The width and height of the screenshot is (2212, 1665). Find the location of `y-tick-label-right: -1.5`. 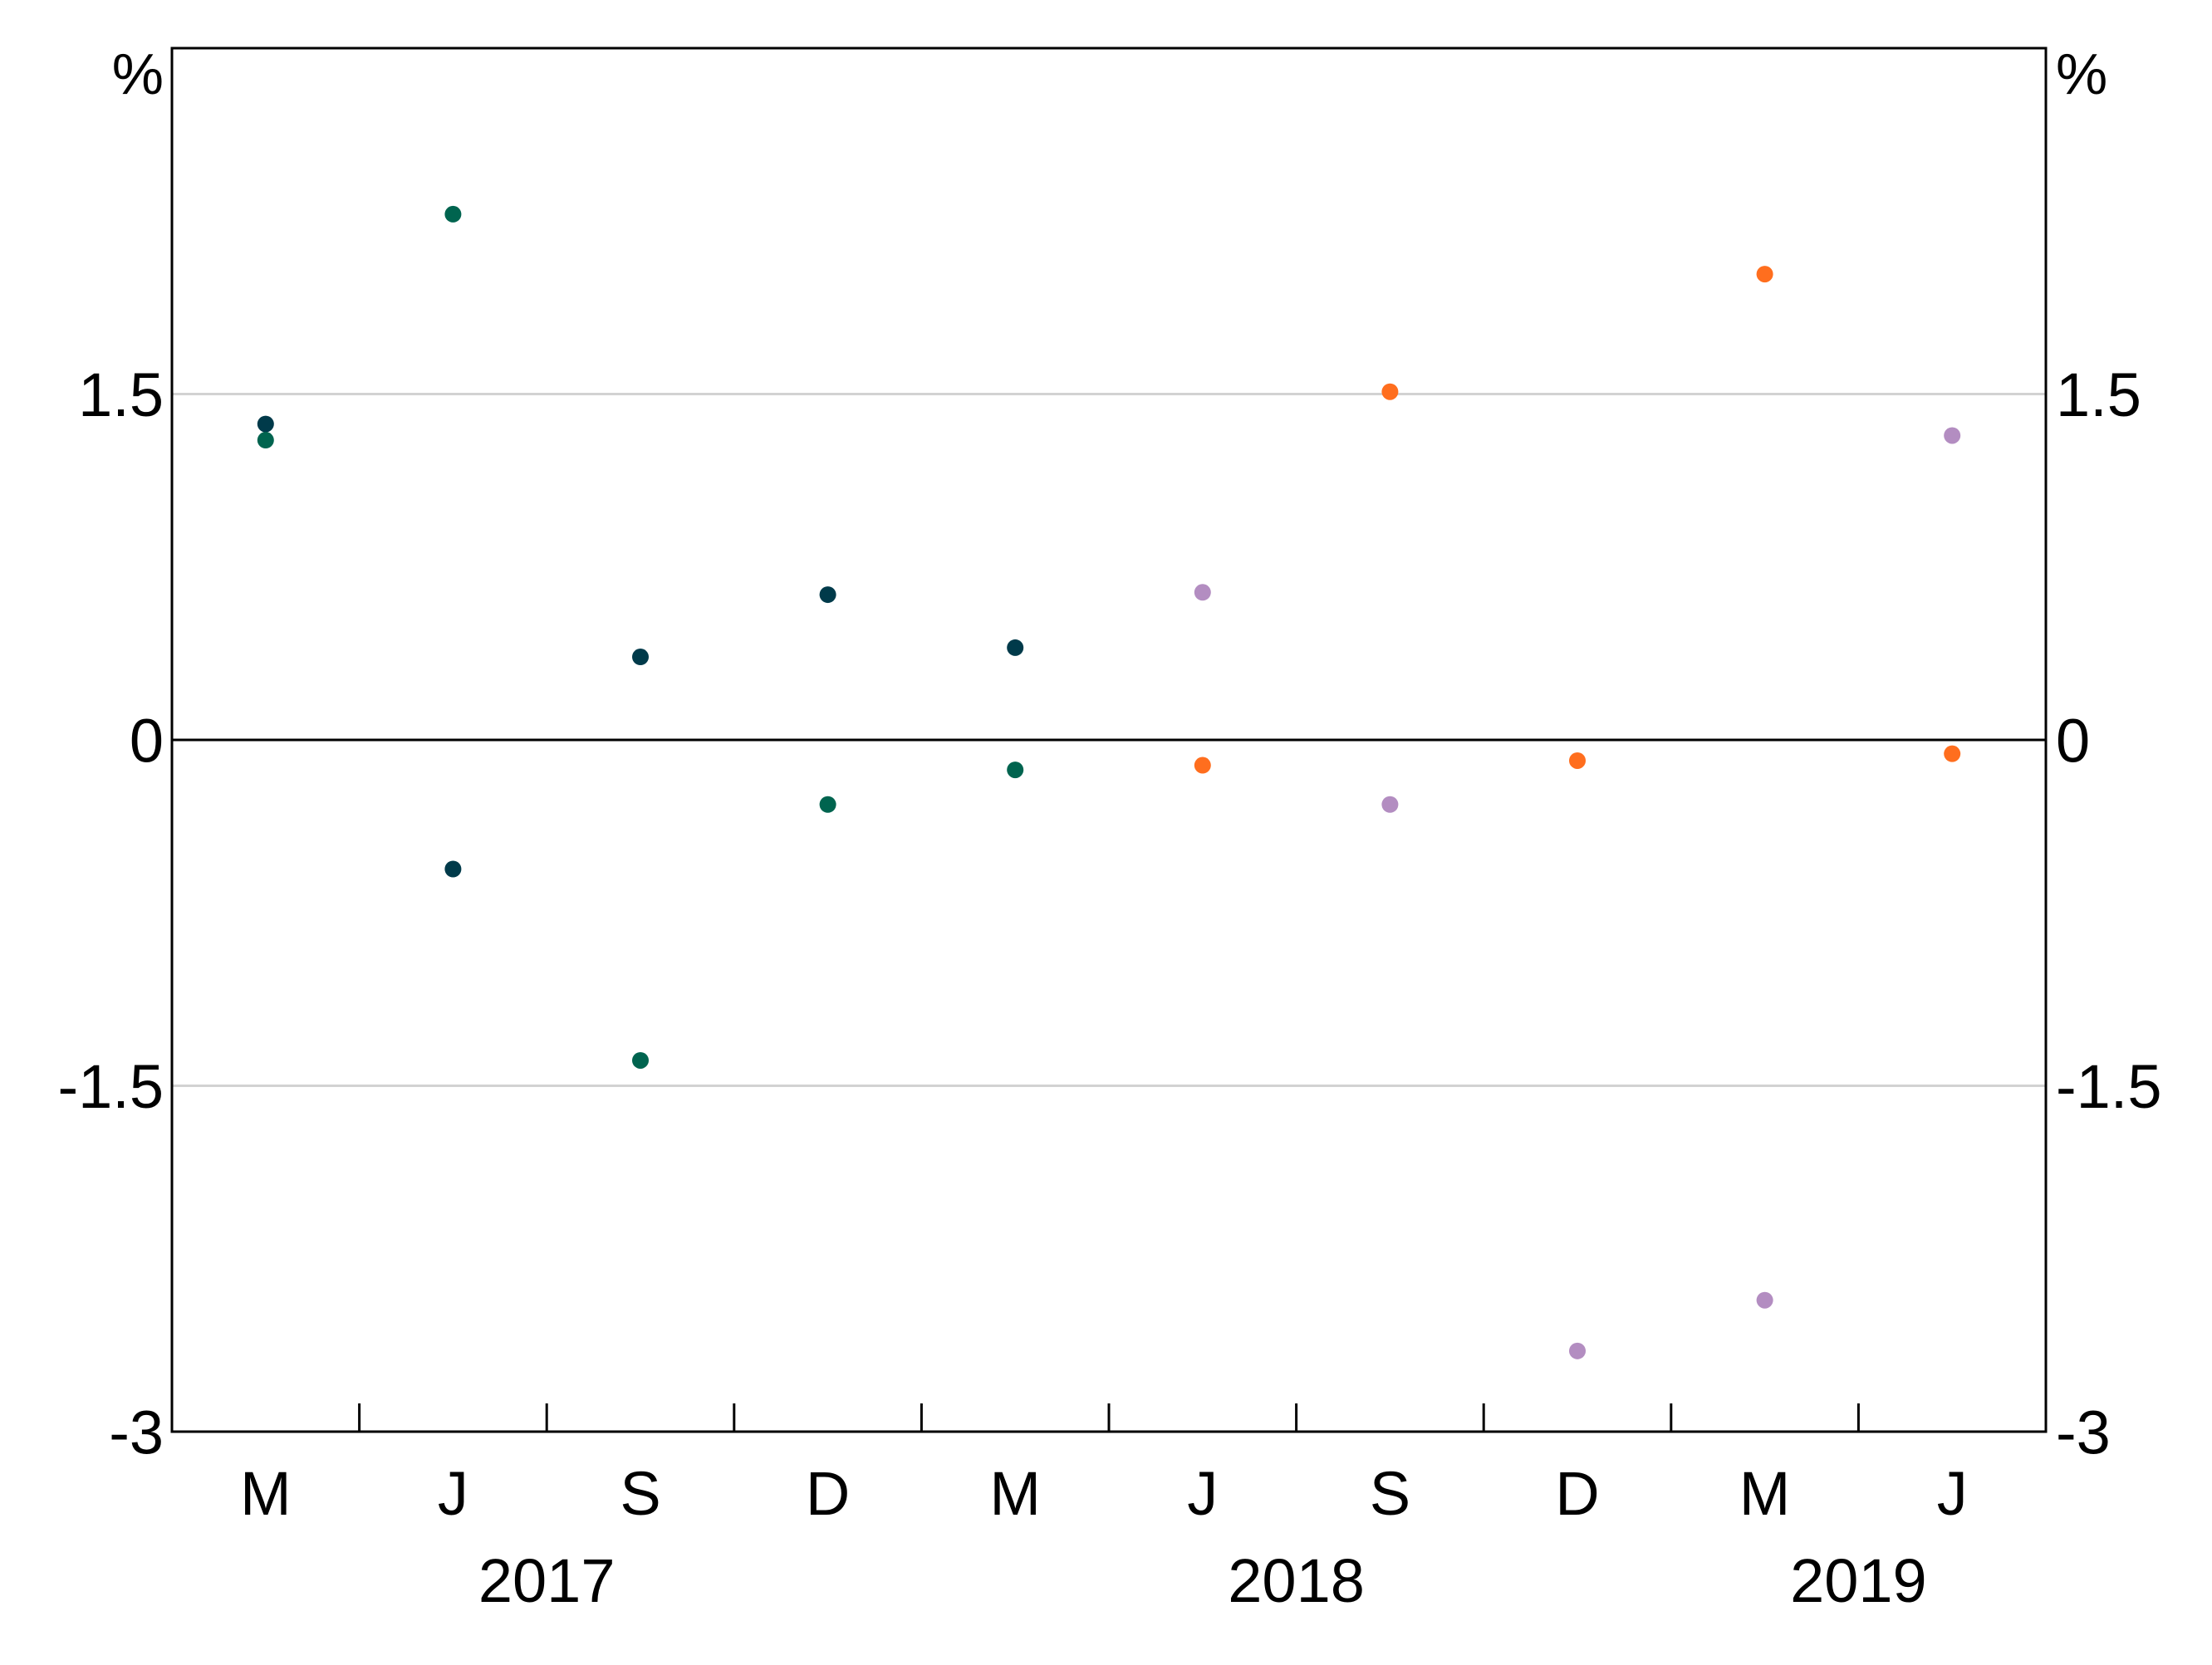

y-tick-label-right: -1.5 is located at coordinates (2109, 1086).